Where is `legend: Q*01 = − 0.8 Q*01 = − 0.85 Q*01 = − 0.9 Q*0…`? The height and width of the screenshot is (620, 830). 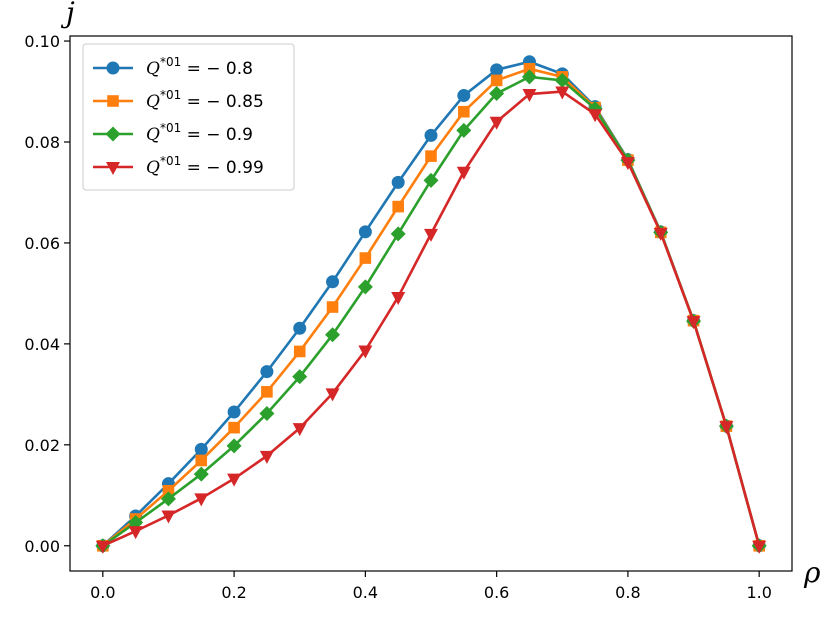 legend: Q*01 = − 0.8 Q*01 = − 0.85 Q*01 = − 0.9 Q*0… is located at coordinates (188, 117).